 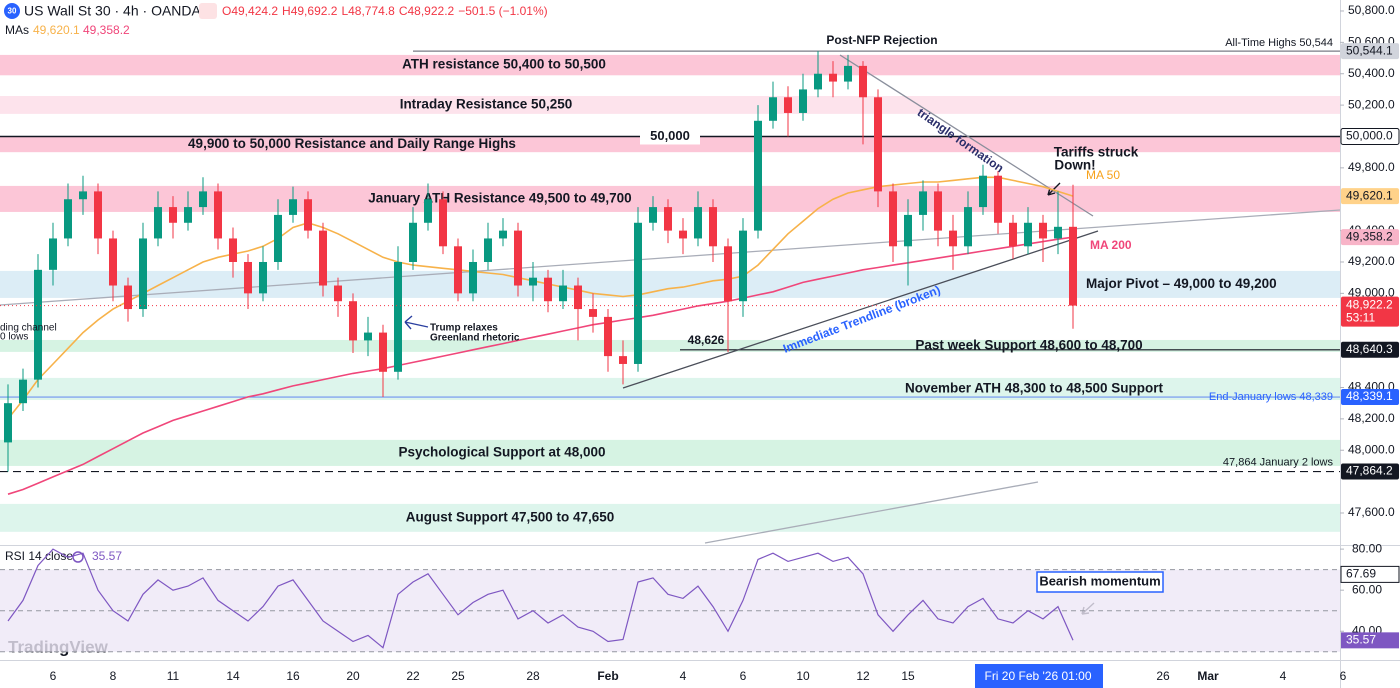 What do you see at coordinates (1208, 676) in the screenshot?
I see `x-tick-label: Mar` at bounding box center [1208, 676].